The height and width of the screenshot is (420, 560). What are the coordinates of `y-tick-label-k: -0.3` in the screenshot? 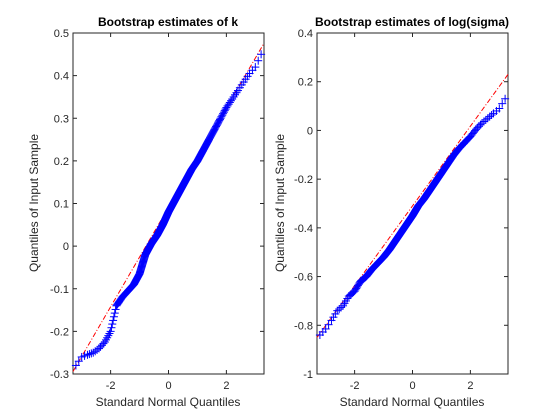 It's located at (59, 375).